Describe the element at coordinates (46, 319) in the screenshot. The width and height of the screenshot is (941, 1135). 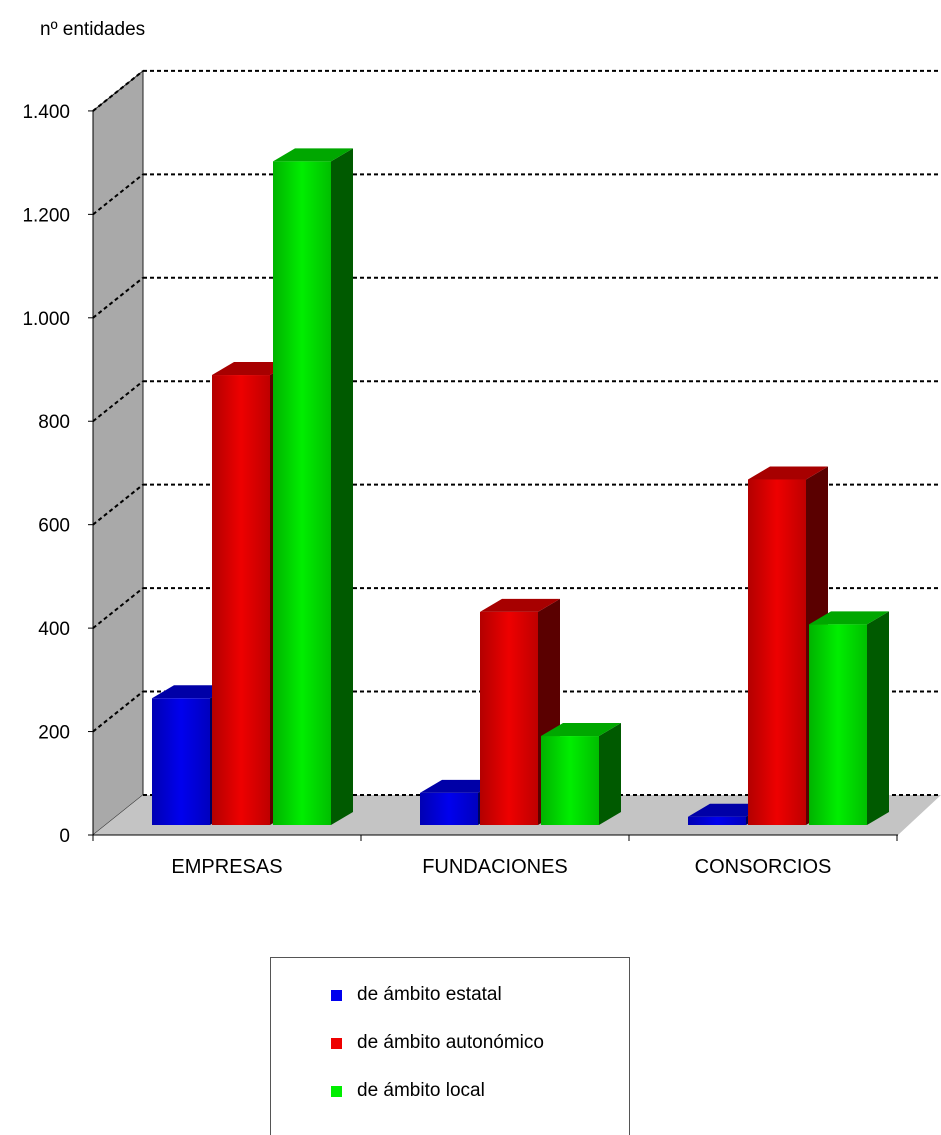
I see `y-tick-label: 1.000` at that location.